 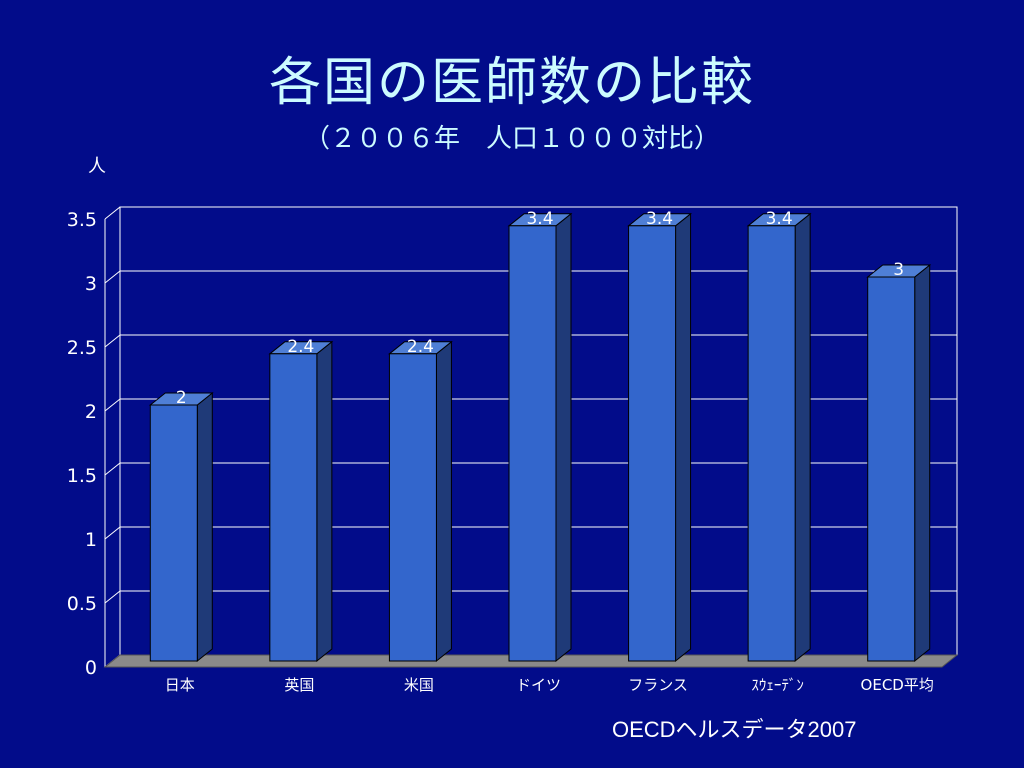 I want to click on y-tick-label: 1, so click(x=91, y=540).